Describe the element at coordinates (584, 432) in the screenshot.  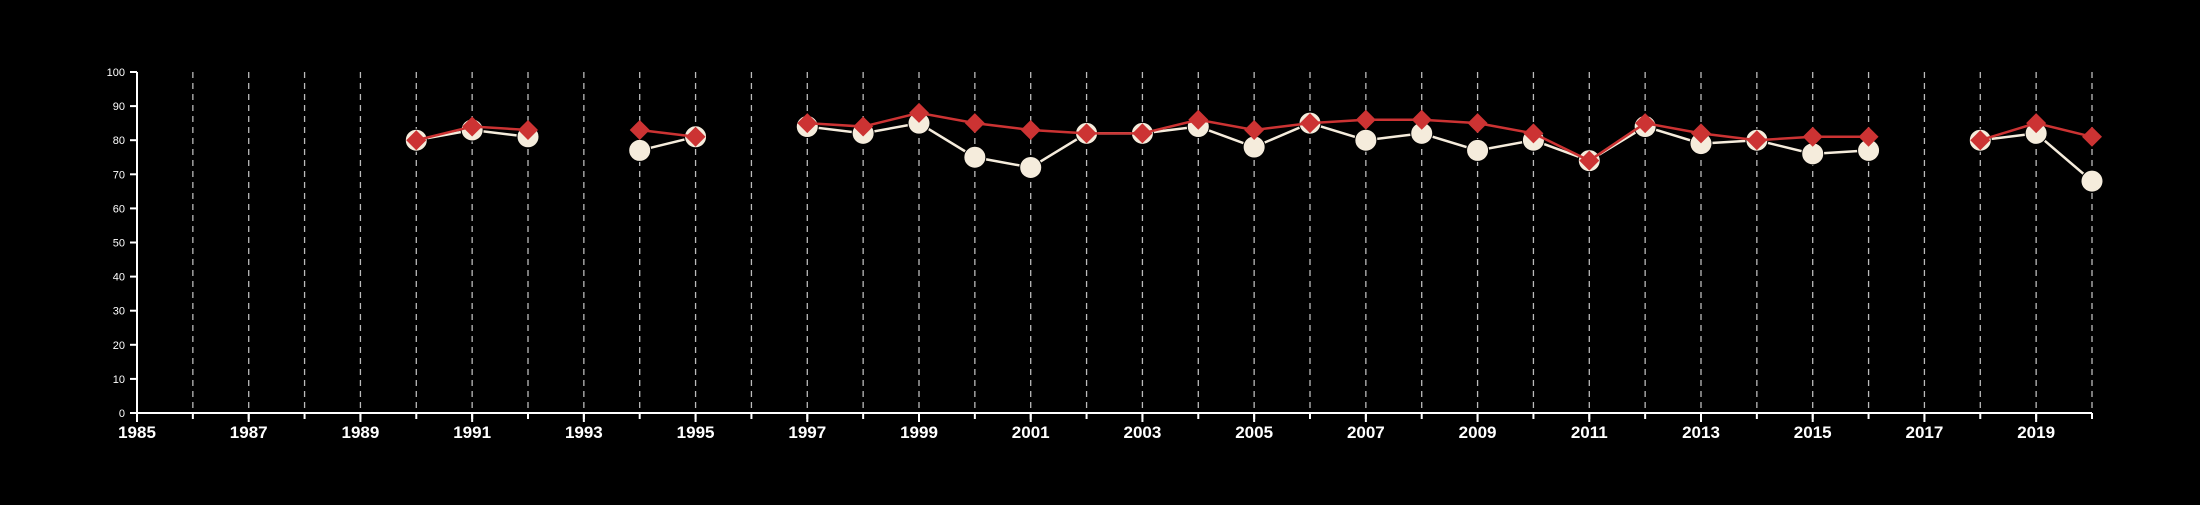
I see `x-tick-label-1993: 1993` at that location.